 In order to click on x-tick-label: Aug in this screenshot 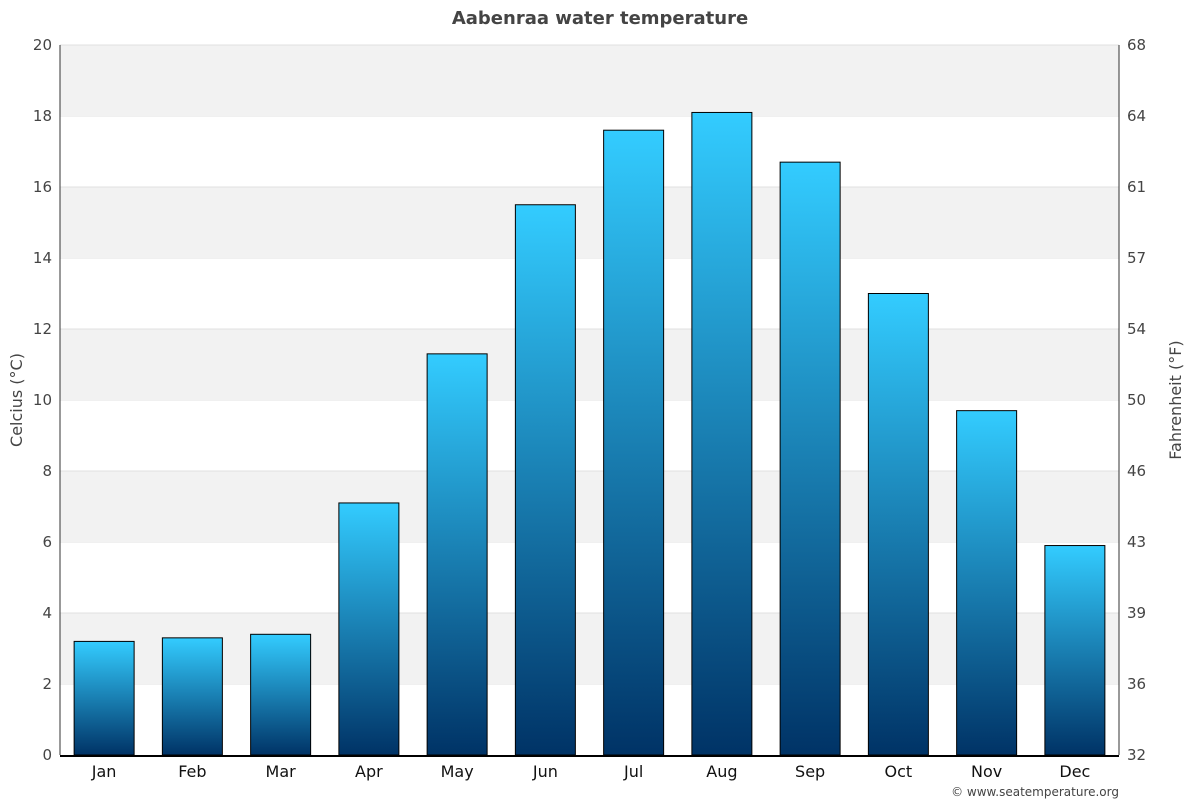, I will do `click(721, 771)`.